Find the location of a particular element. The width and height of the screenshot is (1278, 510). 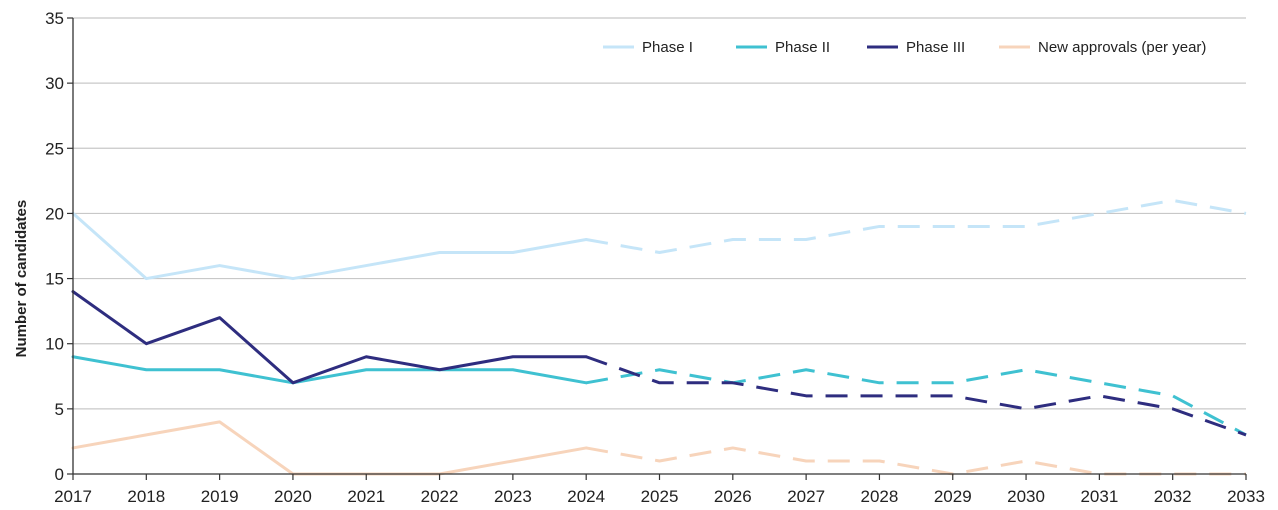

x-tick-label: 2021 is located at coordinates (366, 496).